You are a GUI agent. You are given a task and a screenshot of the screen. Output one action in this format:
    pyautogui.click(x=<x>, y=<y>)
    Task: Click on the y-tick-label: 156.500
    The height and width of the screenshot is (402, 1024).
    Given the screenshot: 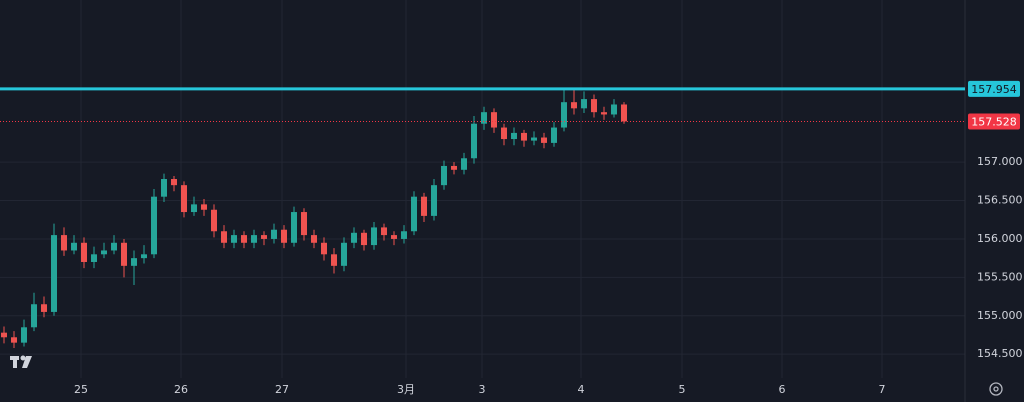 What is the action you would take?
    pyautogui.click(x=1000, y=200)
    